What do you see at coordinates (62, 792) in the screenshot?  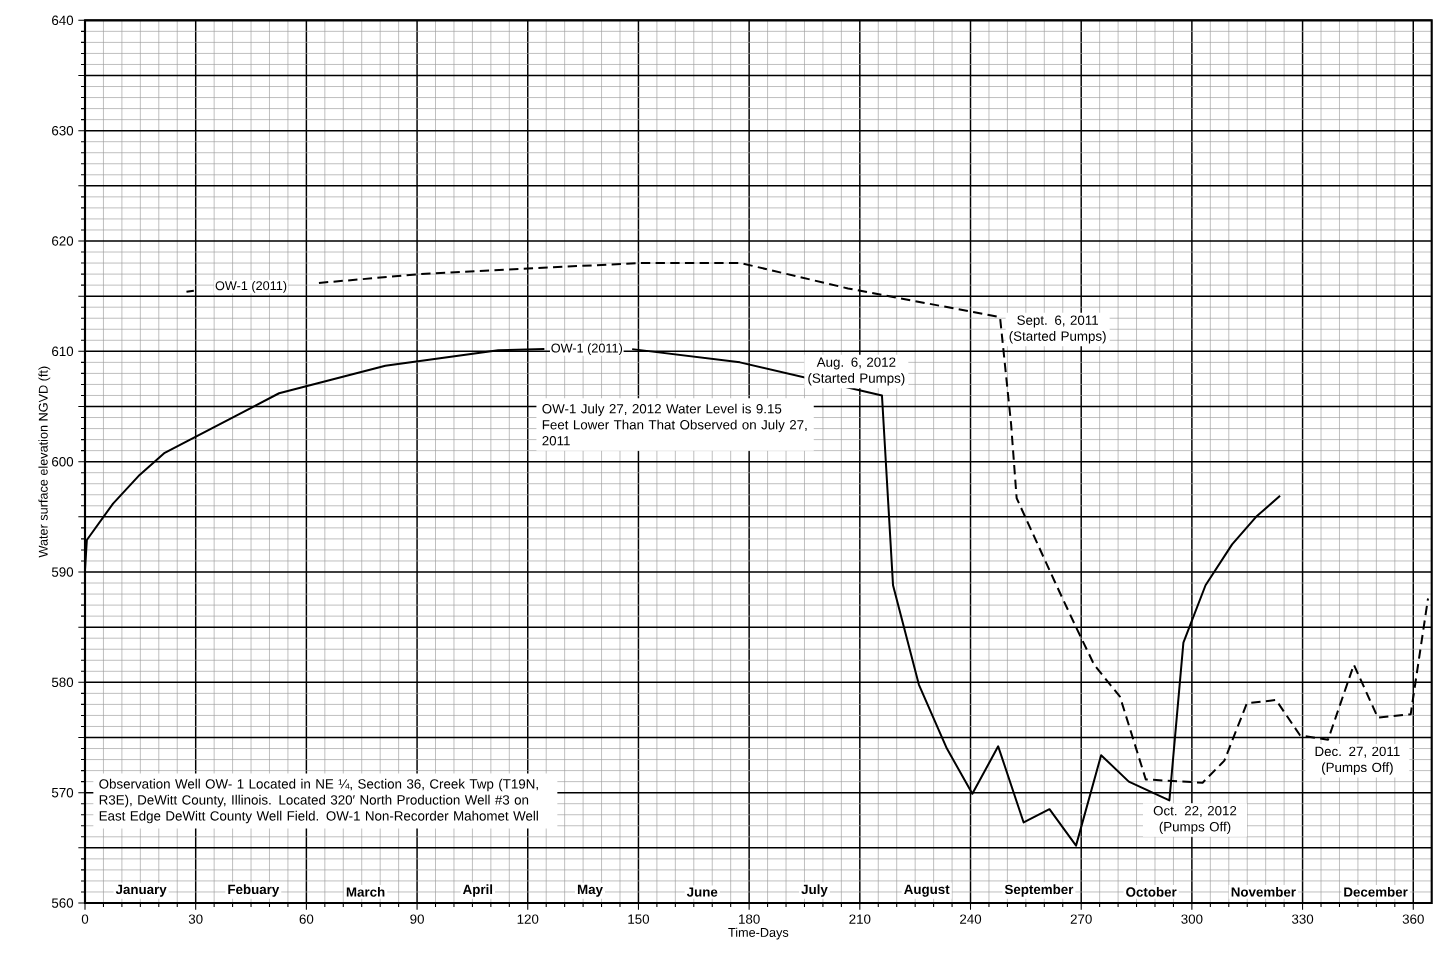 I see `y-tick-label: 570` at bounding box center [62, 792].